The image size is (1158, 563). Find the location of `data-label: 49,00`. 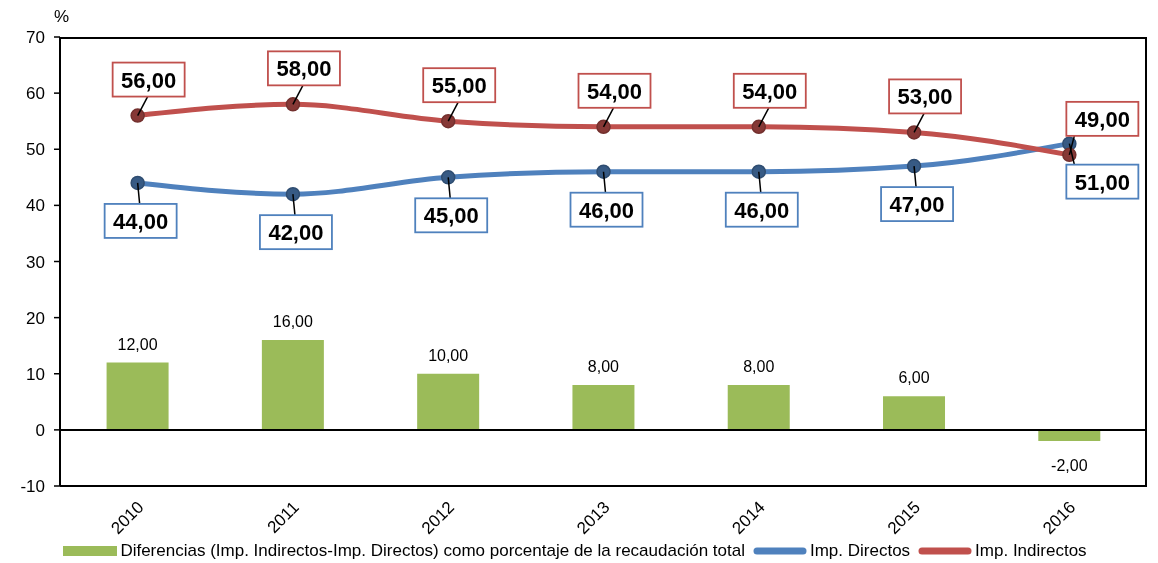

data-label: 49,00 is located at coordinates (1102, 119).